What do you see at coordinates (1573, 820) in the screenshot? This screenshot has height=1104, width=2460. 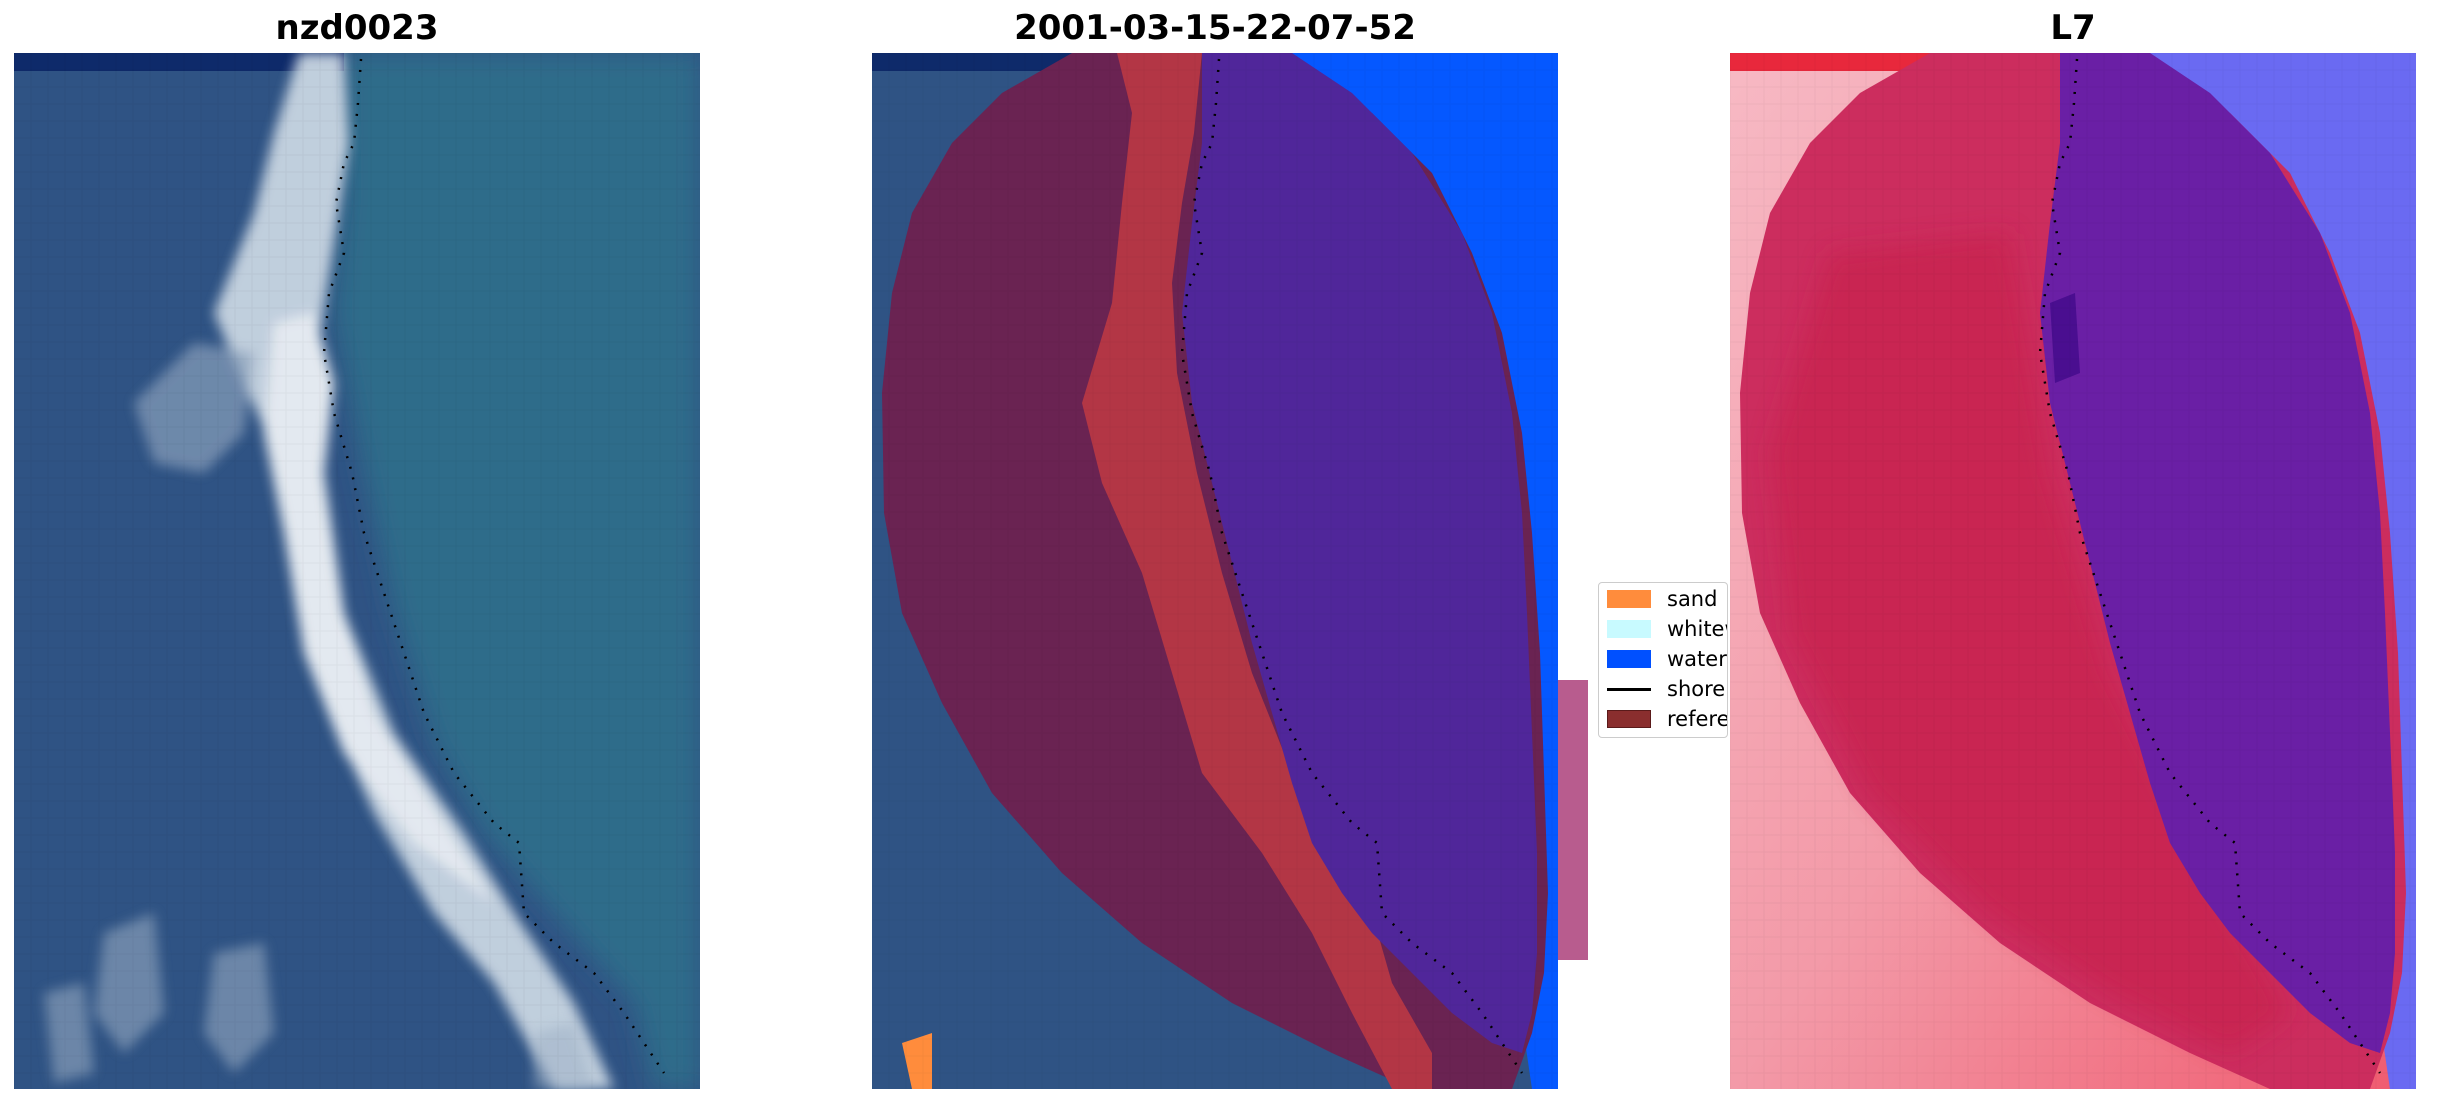 I see `reference-region-overflow` at bounding box center [1573, 820].